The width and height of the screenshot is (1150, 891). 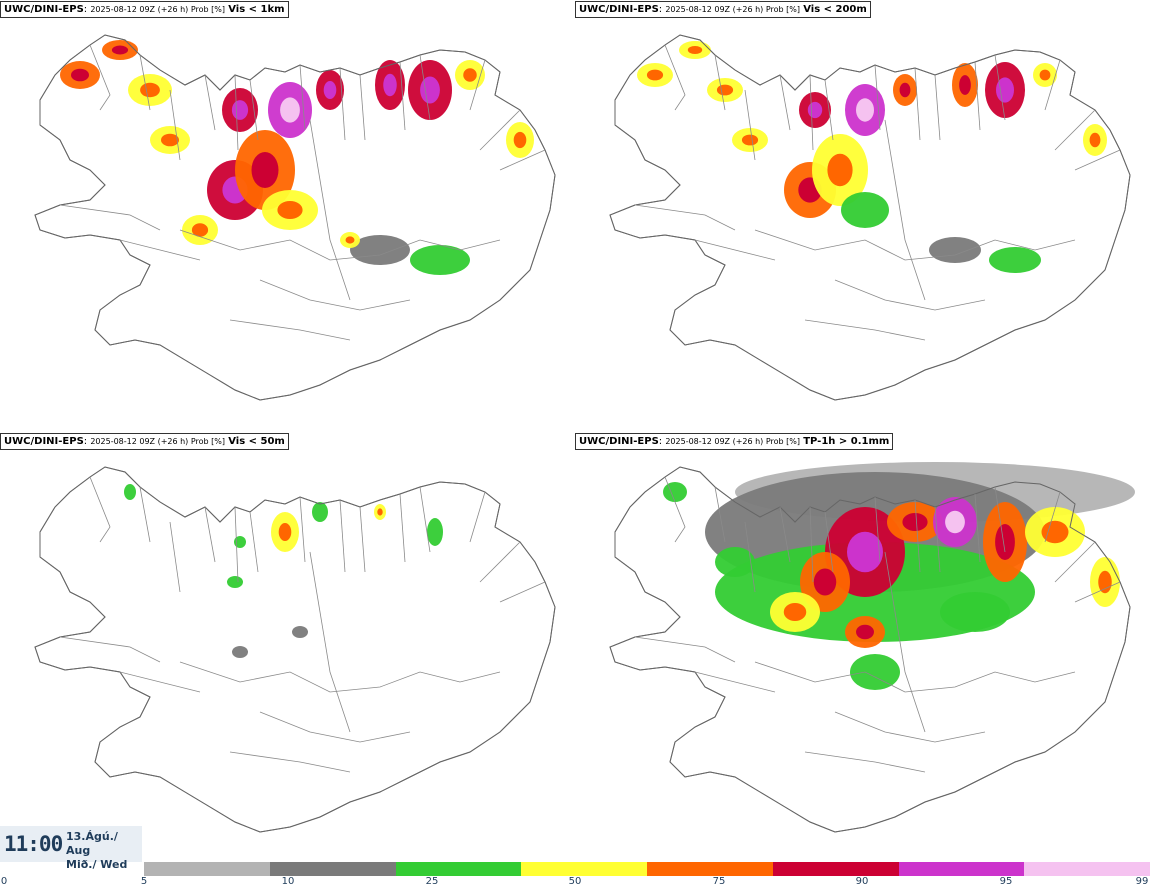 I want to click on run-info: 2025-08-12 09Z (+26 h) Prob [%], so click(x=158, y=9).